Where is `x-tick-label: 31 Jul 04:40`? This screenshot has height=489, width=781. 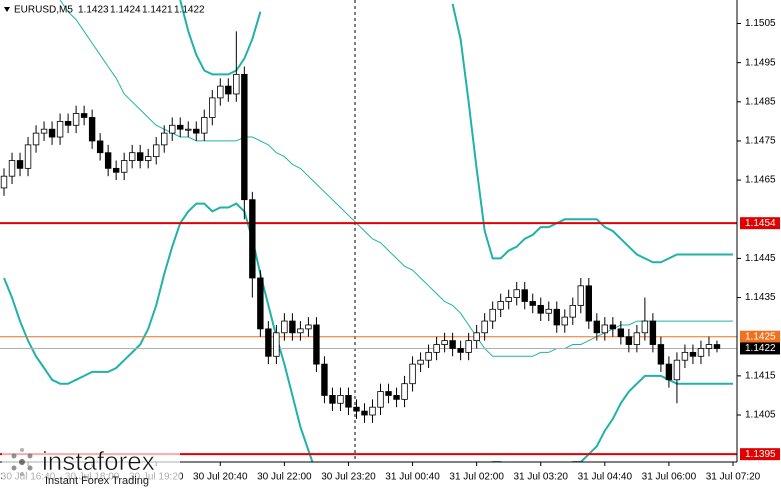 x-tick-label: 31 Jul 04:40 is located at coordinates (605, 477).